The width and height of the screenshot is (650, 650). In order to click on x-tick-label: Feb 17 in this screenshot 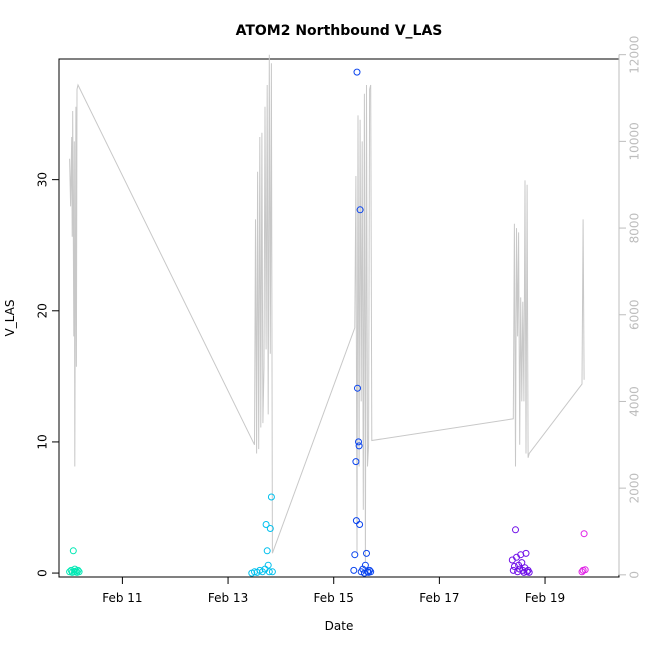, I will do `click(439, 598)`.